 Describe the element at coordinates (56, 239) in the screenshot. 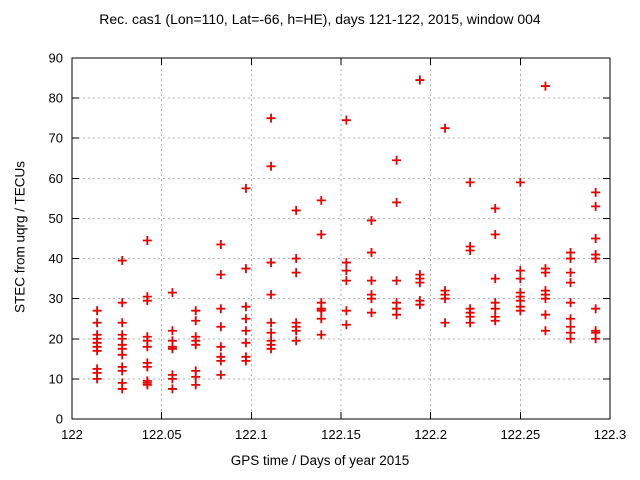

I see `y-tick-labels: 0 10 20 30 40 50 60 70 80 90` at that location.